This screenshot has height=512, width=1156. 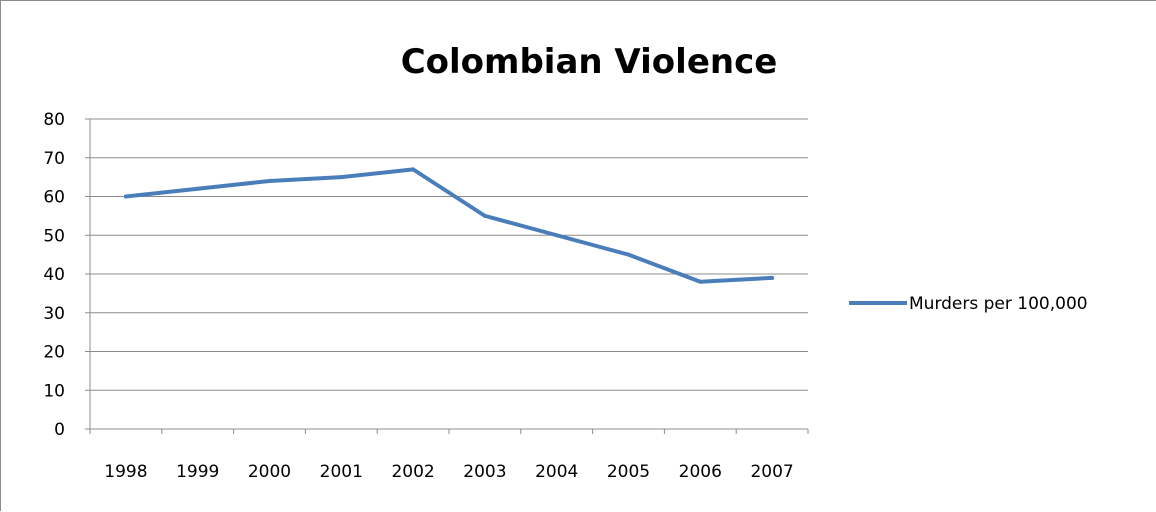 What do you see at coordinates (449, 455) in the screenshot?
I see `x-axis-tick-labels: 1998 1999 2000 2001 2002 2003 2004 2005 2006 2007` at bounding box center [449, 455].